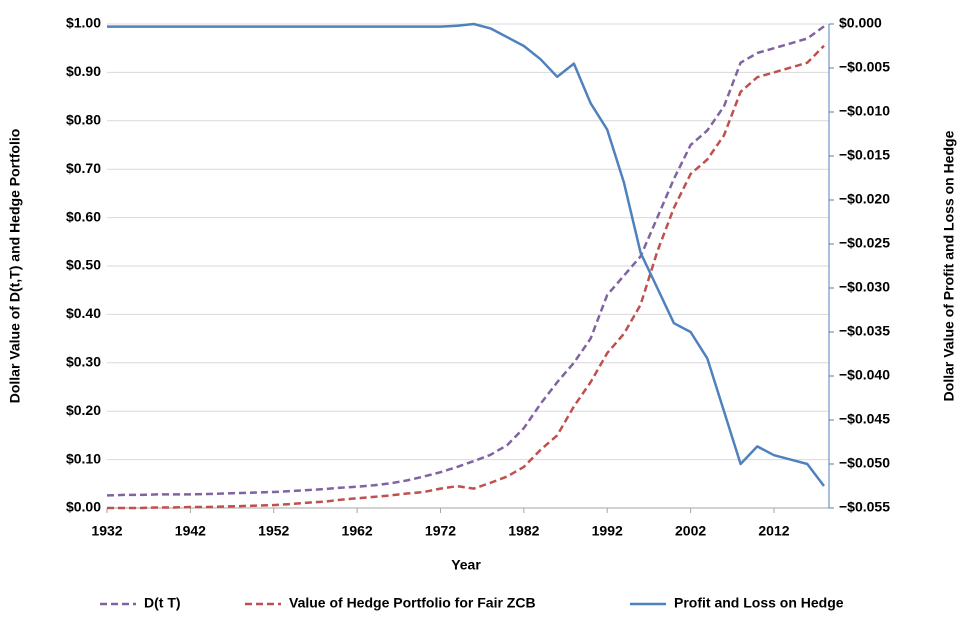 Image resolution: width=962 pixels, height=630 pixels. I want to click on y-tick-label: $0.20, so click(83, 410).